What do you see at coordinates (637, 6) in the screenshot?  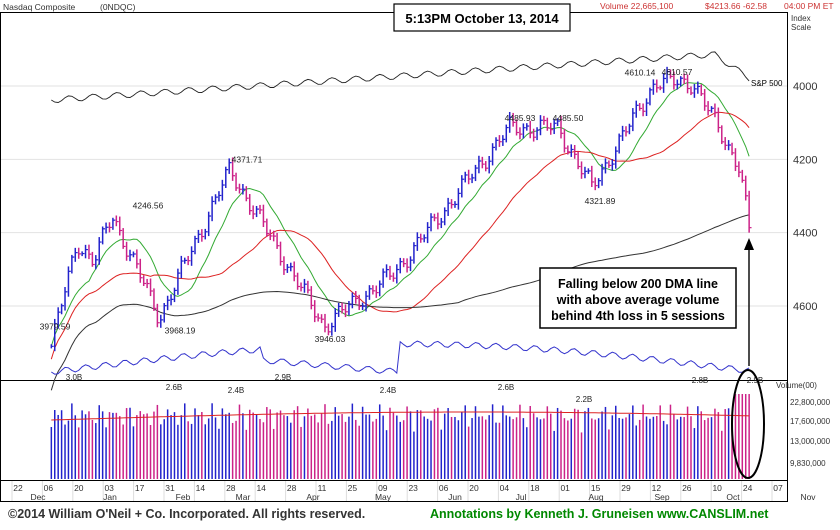 I see `header-volume: Volume 22,665,100` at bounding box center [637, 6].